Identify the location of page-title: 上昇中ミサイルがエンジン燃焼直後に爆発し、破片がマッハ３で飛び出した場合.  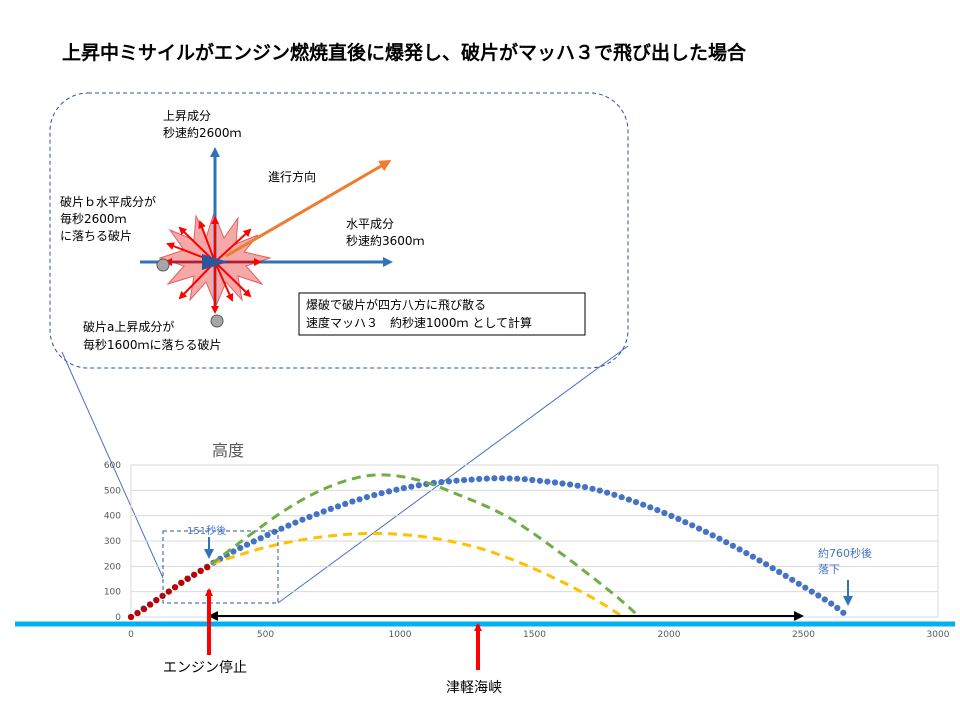
(404, 53).